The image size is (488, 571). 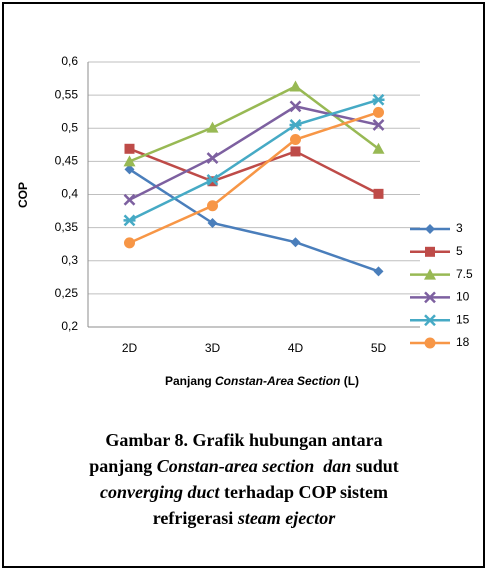 What do you see at coordinates (67, 94) in the screenshot?
I see `y-tick-label: 0,55` at bounding box center [67, 94].